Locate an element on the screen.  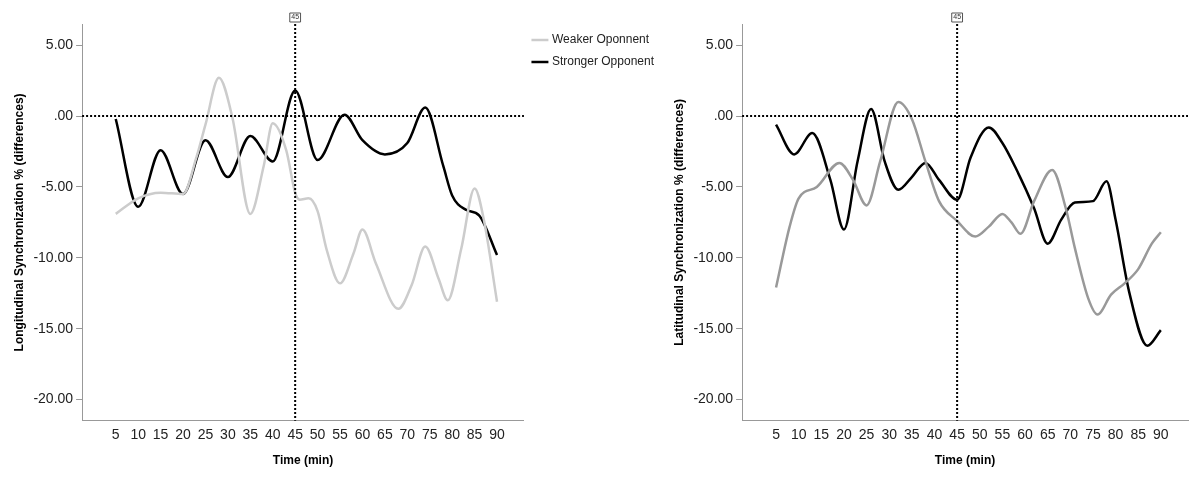
legend-label: Weaker Oponnent is located at coordinates (600, 39).